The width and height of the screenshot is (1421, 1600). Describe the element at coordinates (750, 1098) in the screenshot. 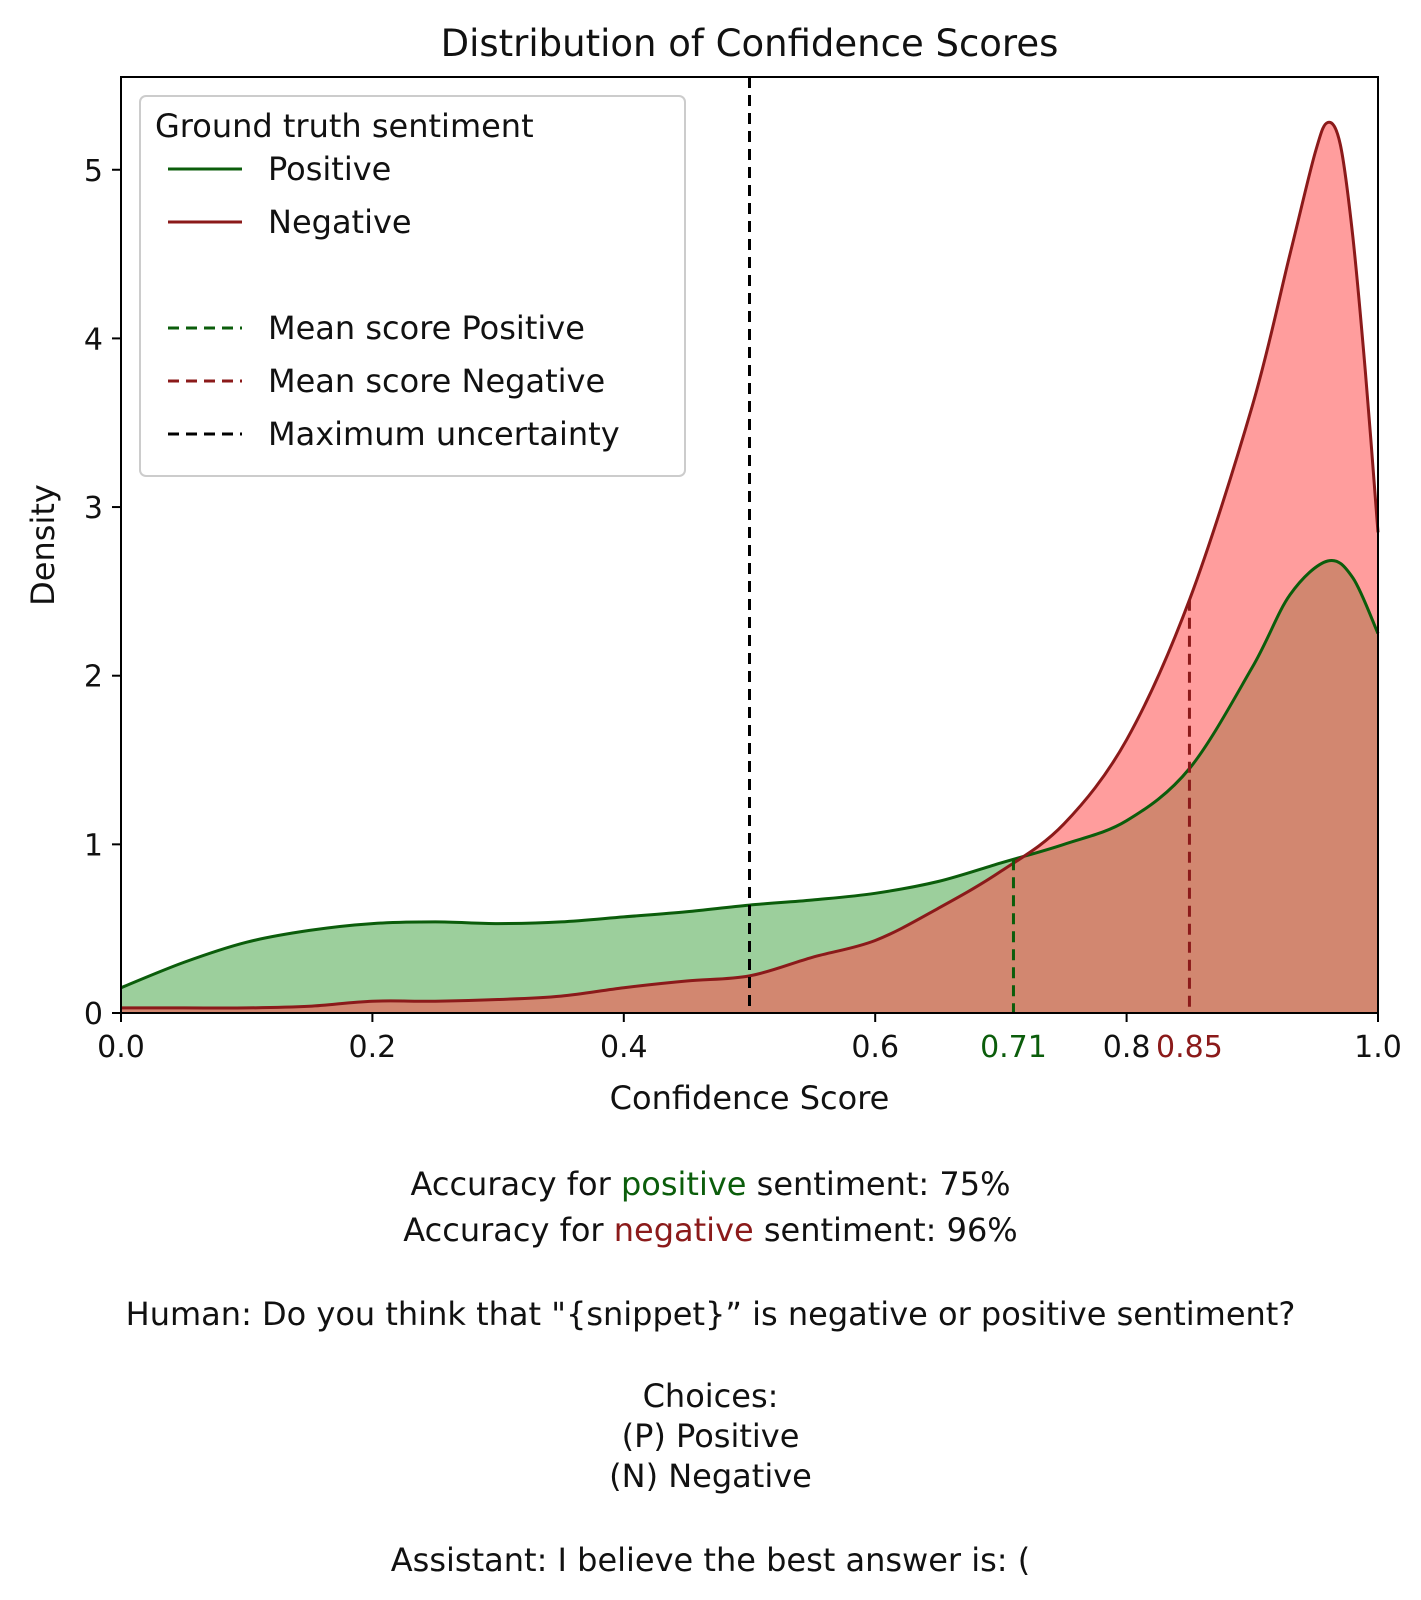

I see `x-axis-label: Confidence Score` at that location.